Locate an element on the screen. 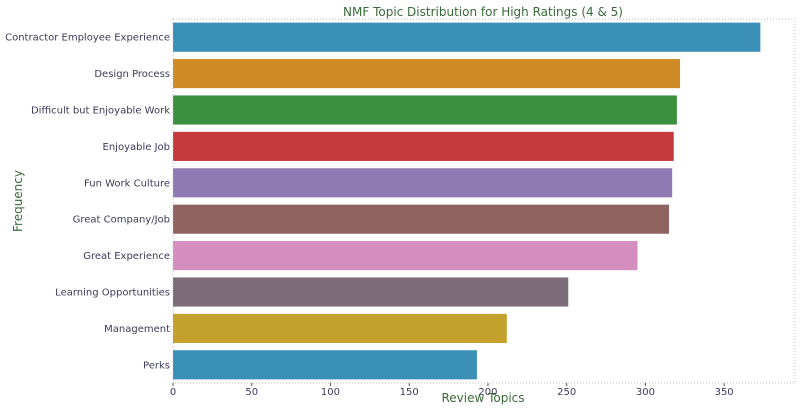 The image size is (803, 412). x-tick-label: 150 is located at coordinates (409, 392).